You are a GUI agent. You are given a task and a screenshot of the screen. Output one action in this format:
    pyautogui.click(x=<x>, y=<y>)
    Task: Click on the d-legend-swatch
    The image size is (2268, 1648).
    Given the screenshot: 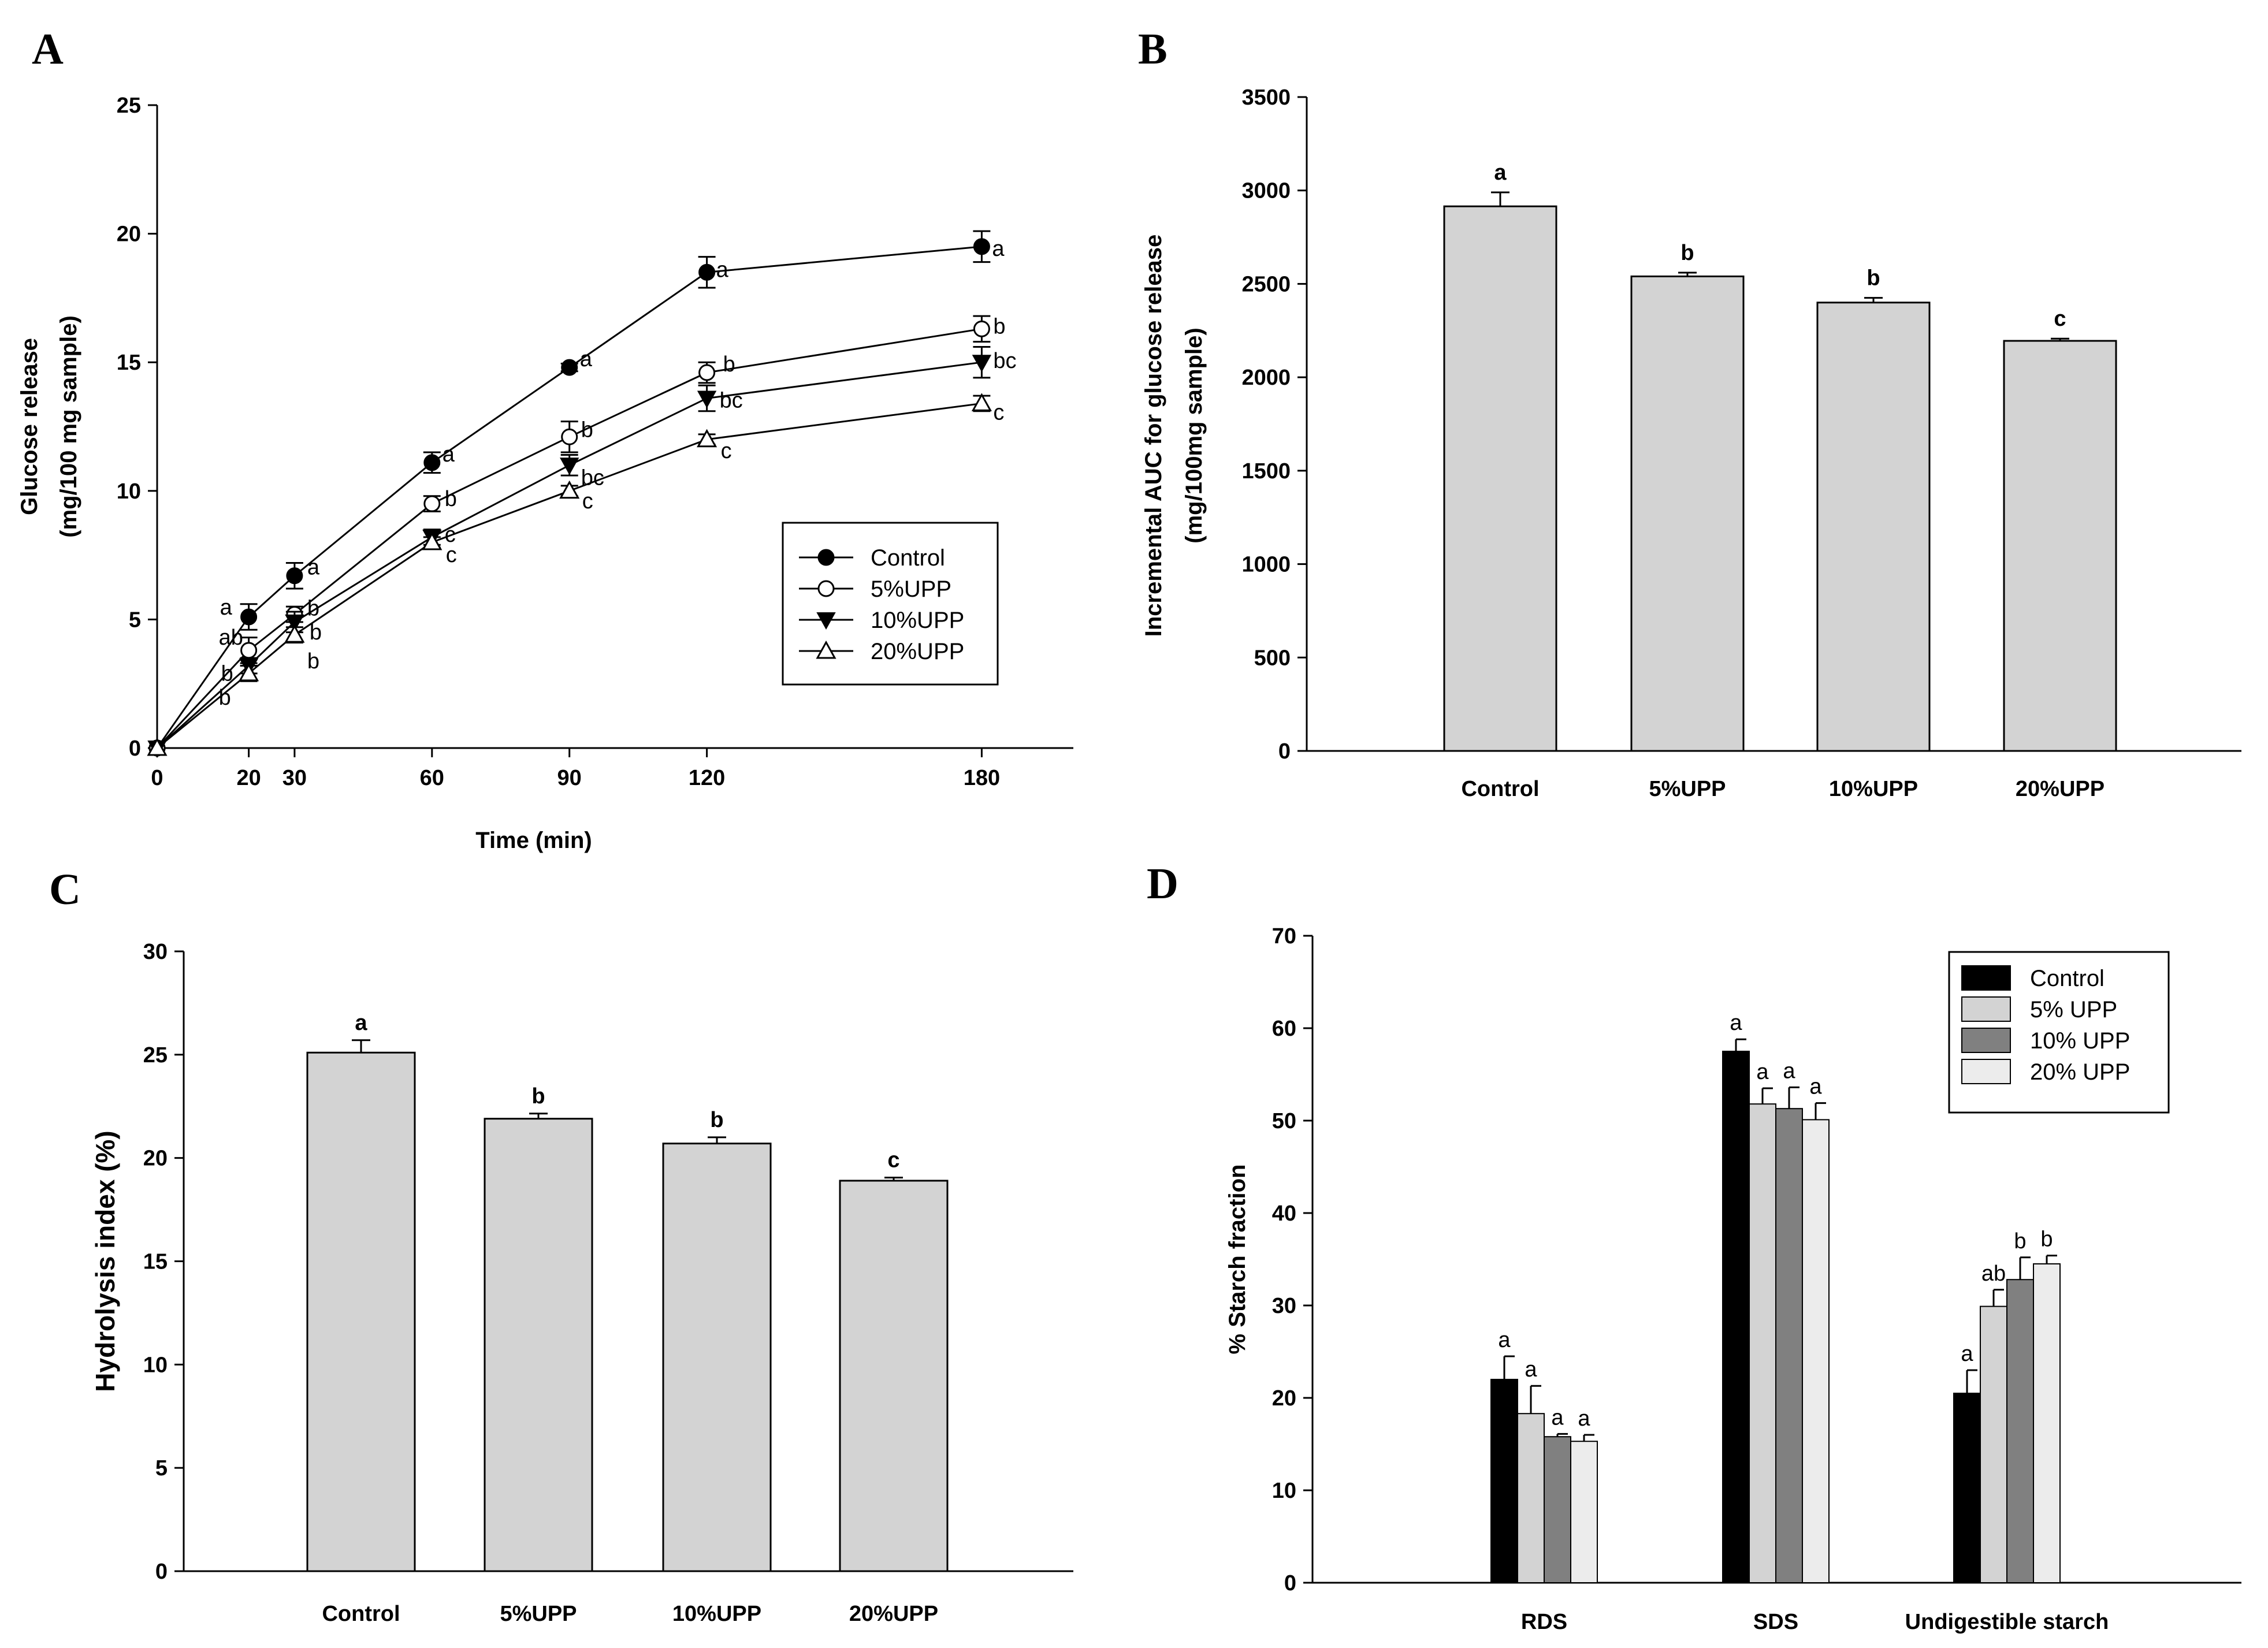 What is the action you would take?
    pyautogui.click(x=1986, y=1040)
    